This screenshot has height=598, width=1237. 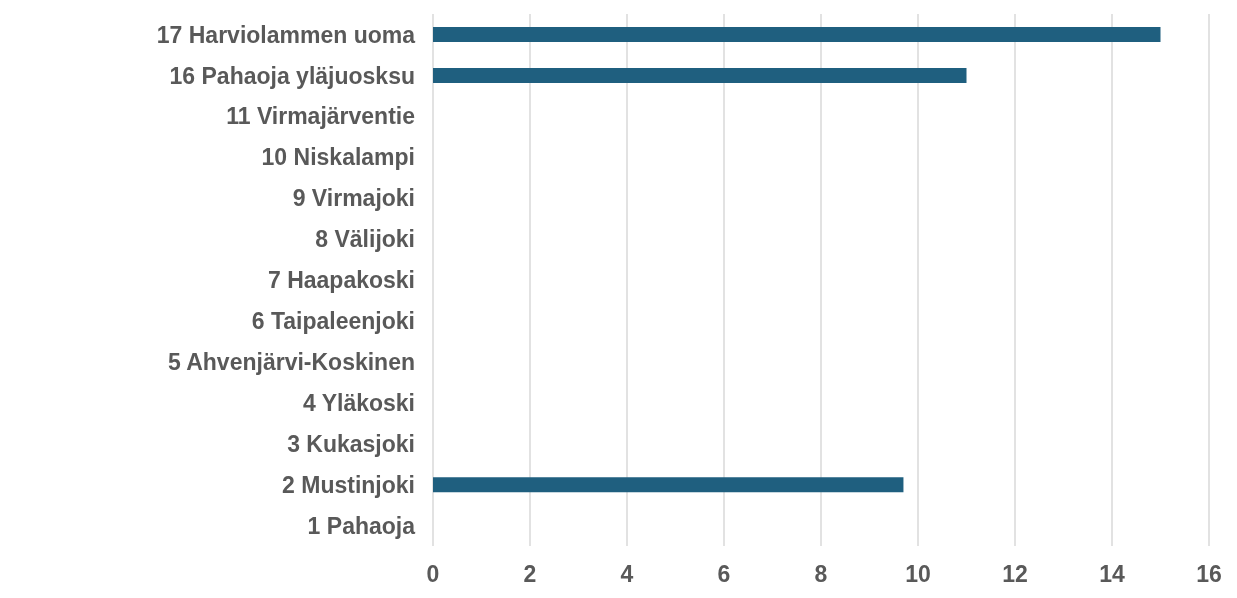 I want to click on y-tick-label: 3 Kukasjoki, so click(x=351, y=443).